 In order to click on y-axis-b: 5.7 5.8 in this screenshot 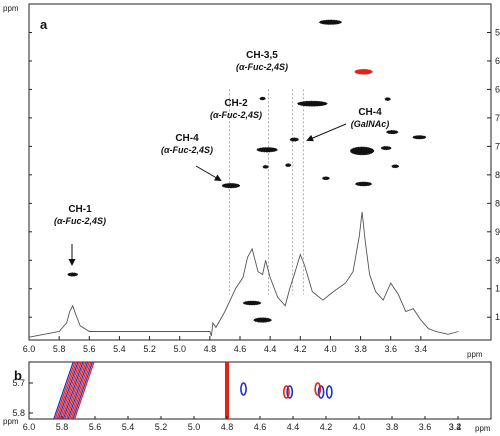, I will do `click(22, 398)`.